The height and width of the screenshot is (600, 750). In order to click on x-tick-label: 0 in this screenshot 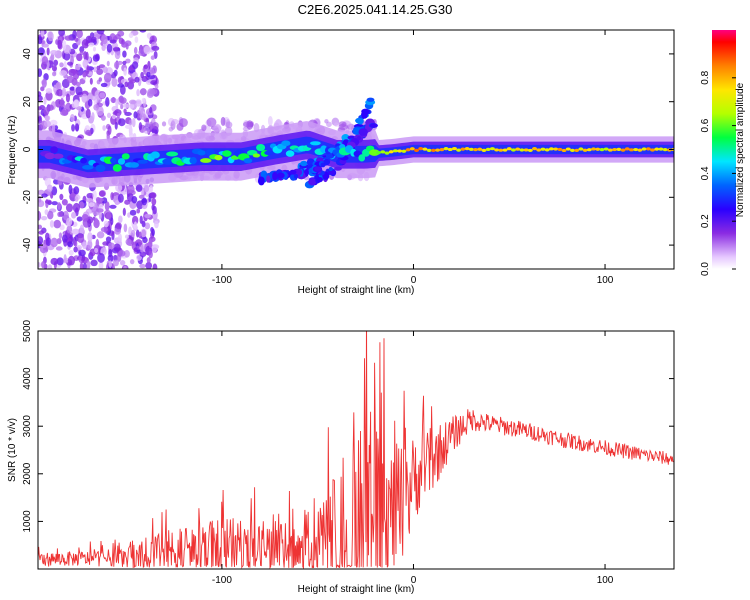, I will do `click(414, 280)`.